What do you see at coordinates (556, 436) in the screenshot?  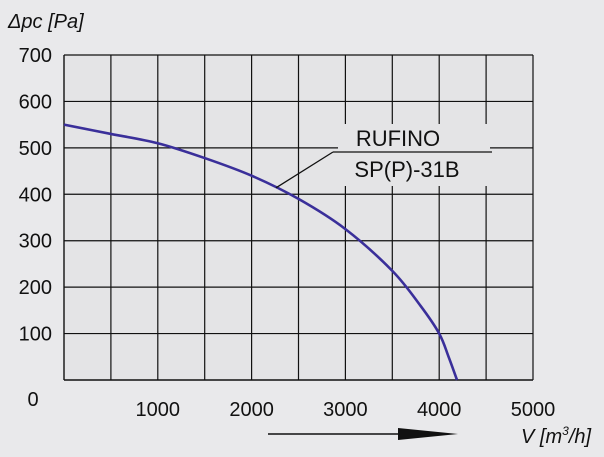 I see `x-axis-label: V [m3/h]` at bounding box center [556, 436].